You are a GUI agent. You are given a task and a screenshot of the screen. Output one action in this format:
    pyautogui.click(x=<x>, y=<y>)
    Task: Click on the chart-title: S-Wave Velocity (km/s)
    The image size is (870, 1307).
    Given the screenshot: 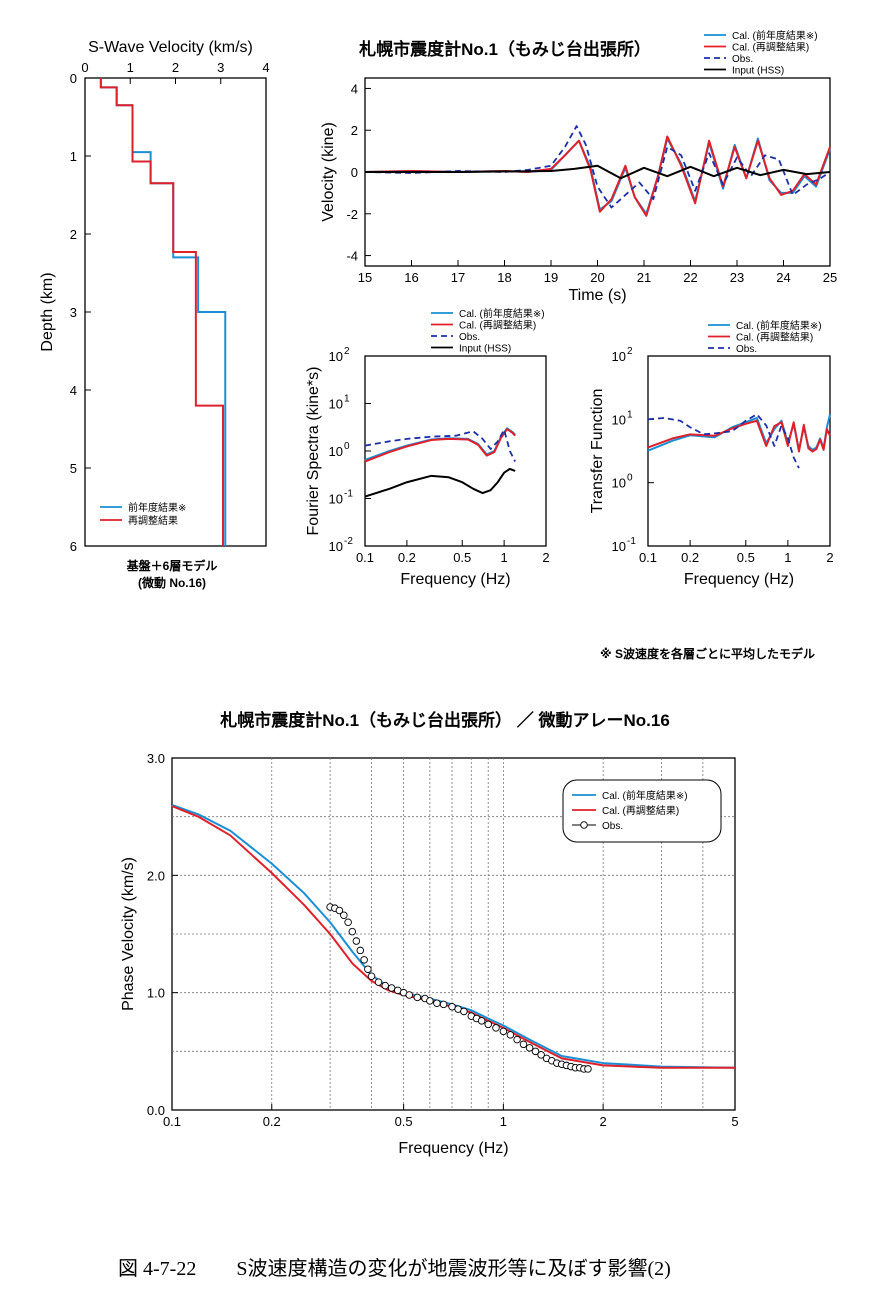 What is the action you would take?
    pyautogui.click(x=170, y=47)
    